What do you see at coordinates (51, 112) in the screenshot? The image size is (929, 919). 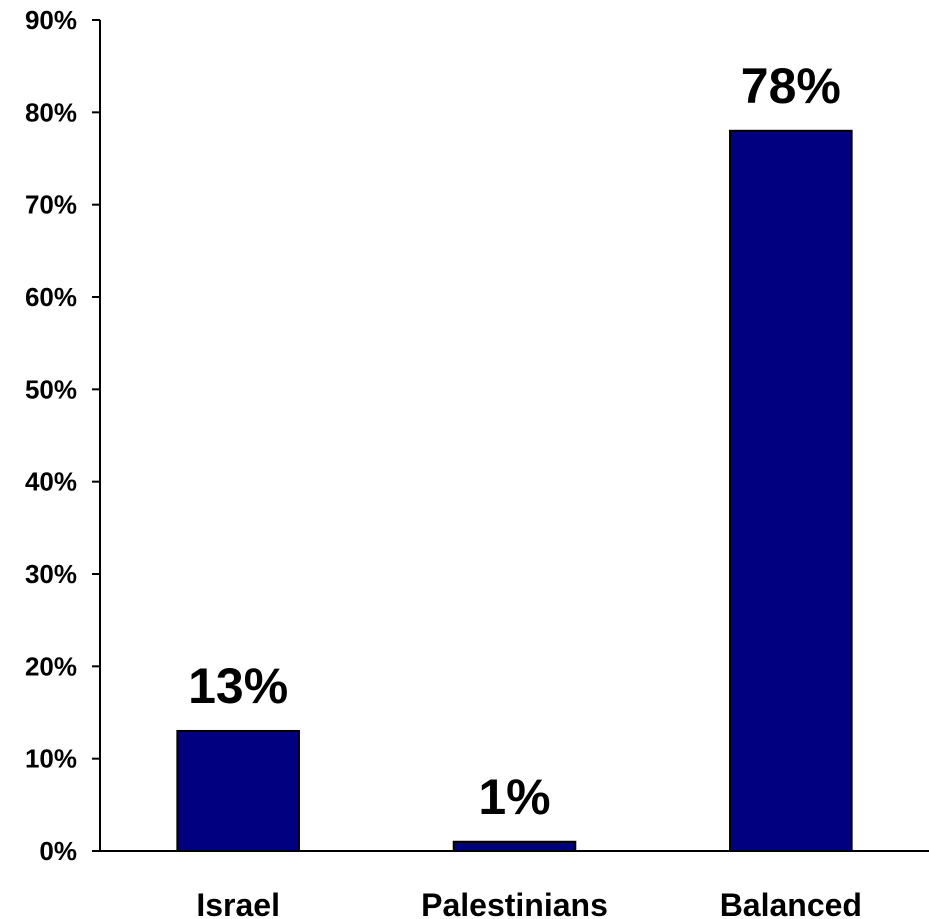 I see `y-tick-label: 80%` at bounding box center [51, 112].